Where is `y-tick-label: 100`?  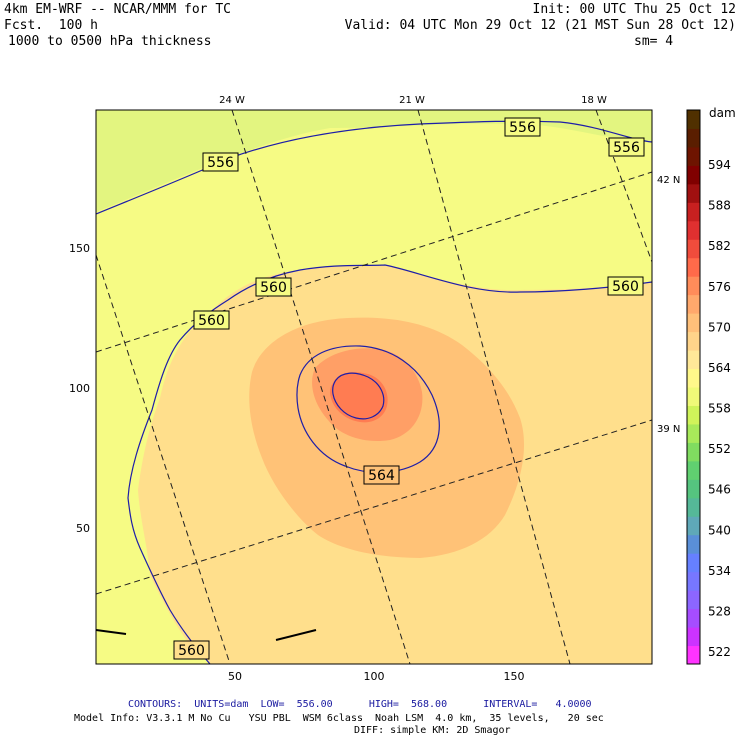
y-tick-label: 100 is located at coordinates (79, 388).